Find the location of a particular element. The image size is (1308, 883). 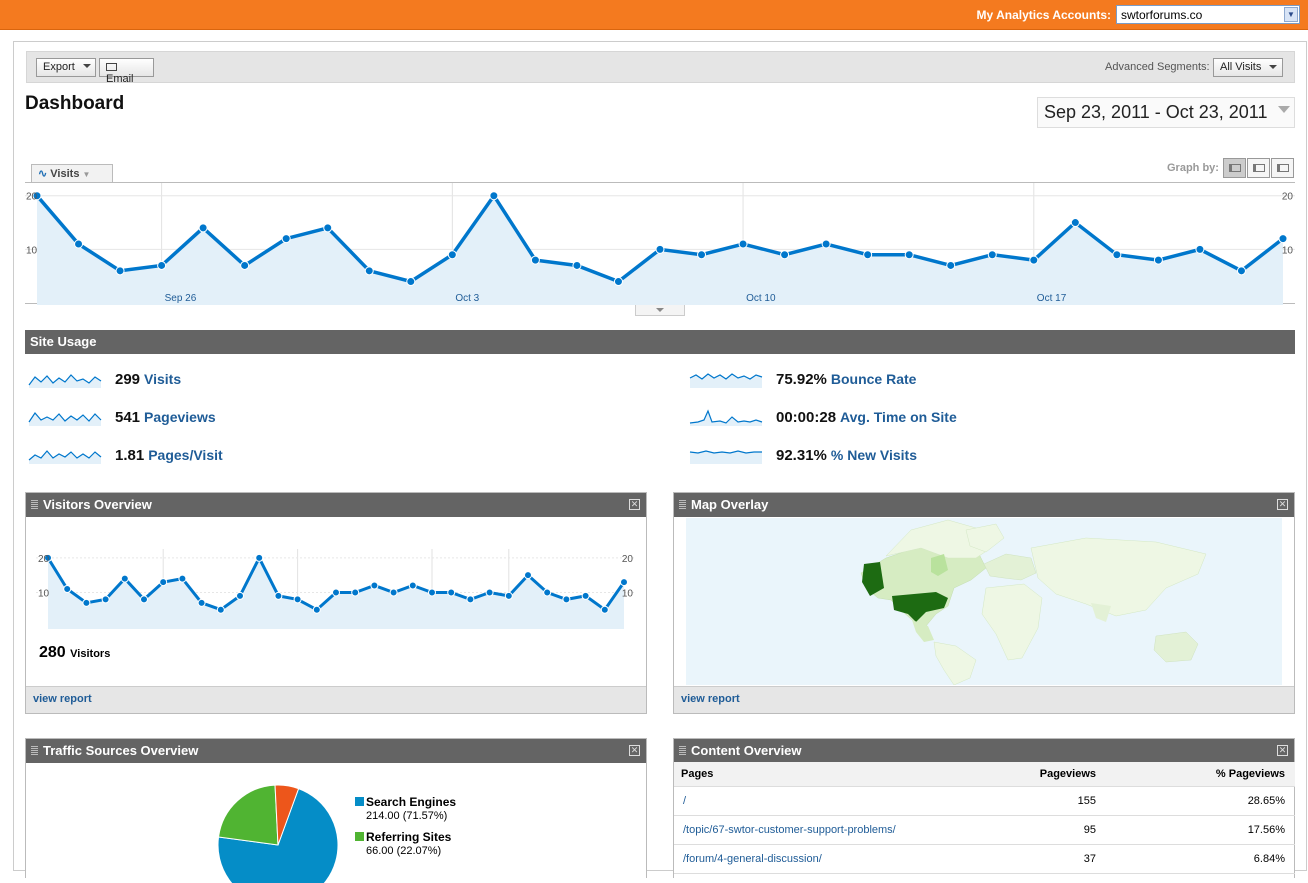

page-link: / is located at coordinates (685, 801).